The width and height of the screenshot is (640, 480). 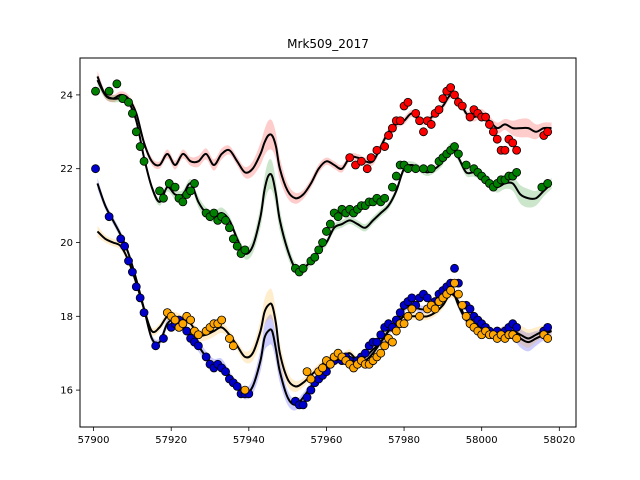 What do you see at coordinates (171, 440) in the screenshot?
I see `x-tick-label: 57920` at bounding box center [171, 440].